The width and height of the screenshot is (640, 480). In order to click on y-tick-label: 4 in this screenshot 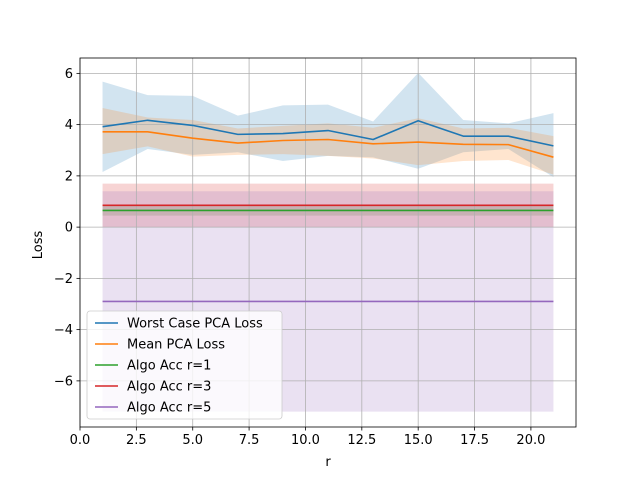, I will do `click(69, 125)`.